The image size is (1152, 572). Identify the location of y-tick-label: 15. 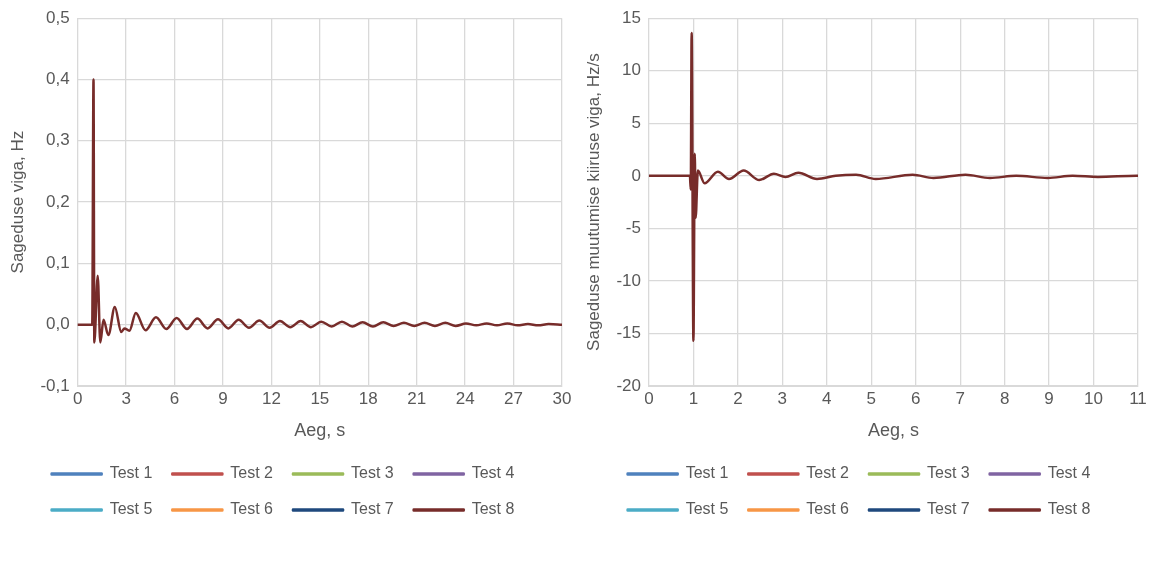
(631, 17).